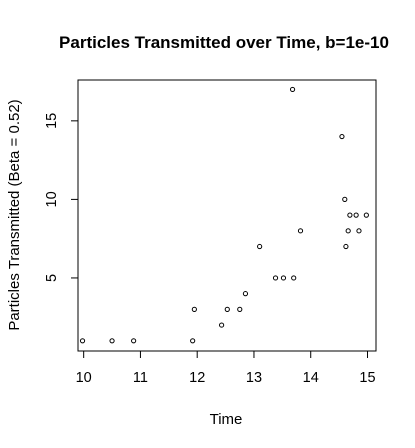 The image size is (415, 448). Describe the element at coordinates (226, 368) in the screenshot. I see `x-axis: 10 11 12 13 14 15` at that location.